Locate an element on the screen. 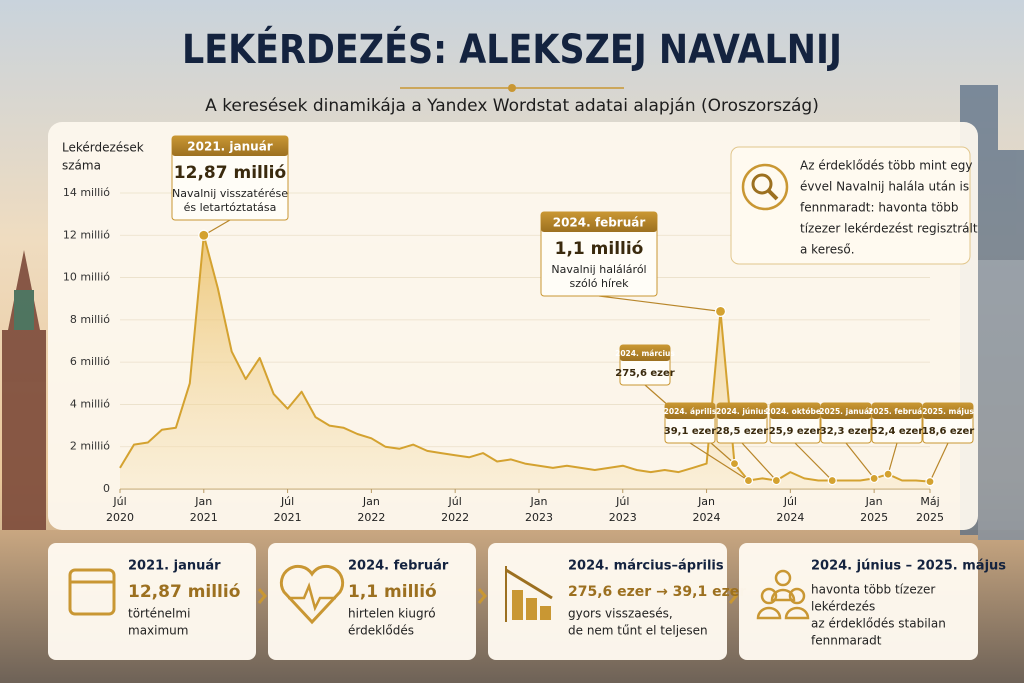  callout-value: 39,1 ezer is located at coordinates (690, 431).